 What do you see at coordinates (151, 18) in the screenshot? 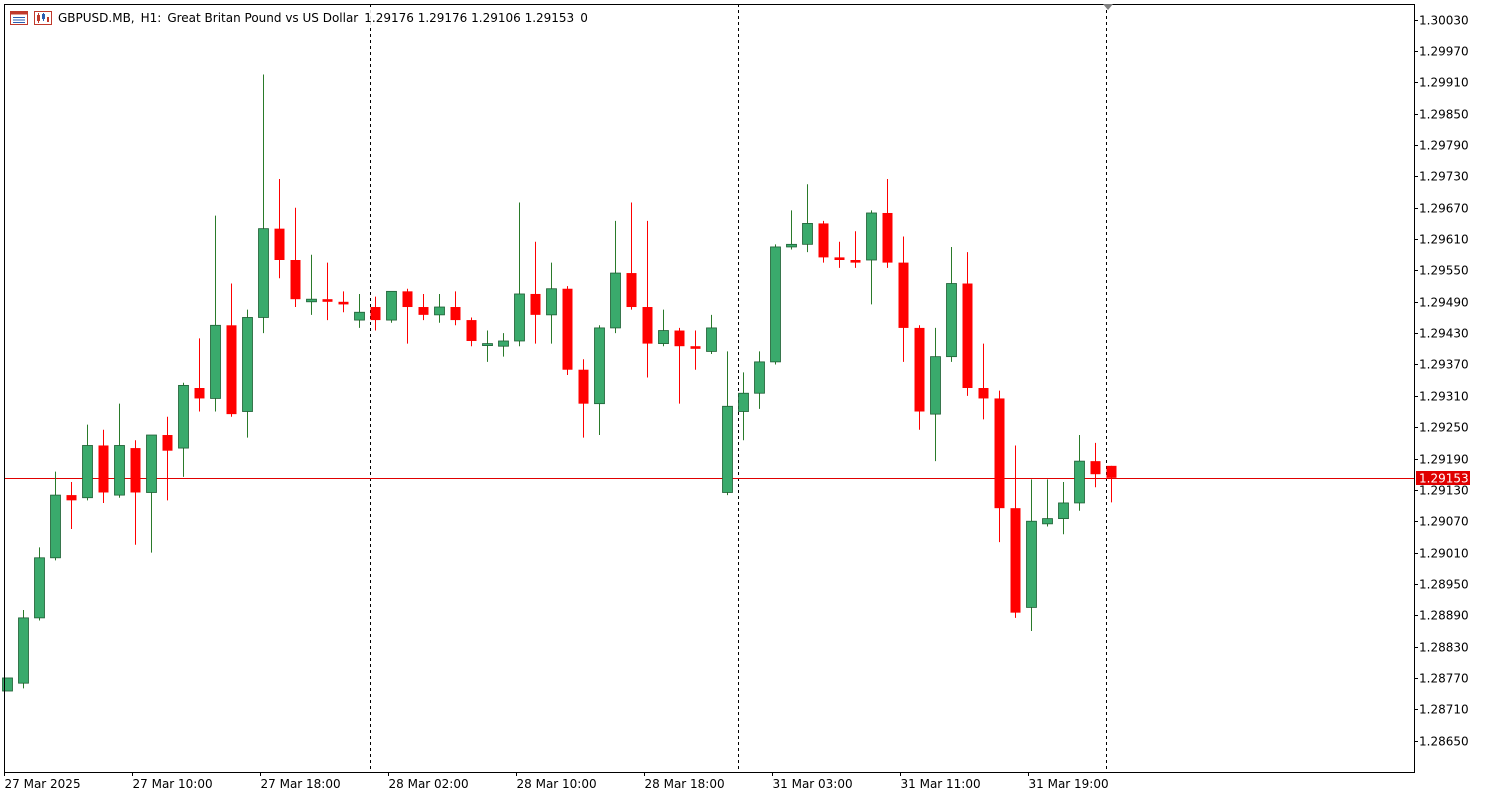
I see `timeframe-label: H1:` at bounding box center [151, 18].